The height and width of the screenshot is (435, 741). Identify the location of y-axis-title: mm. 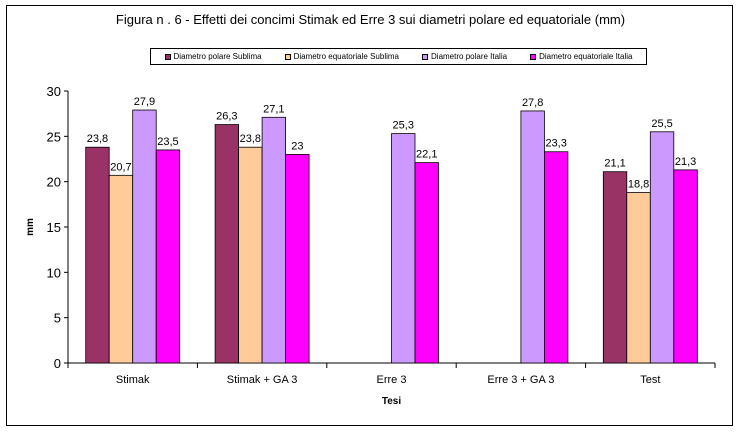
(30, 227).